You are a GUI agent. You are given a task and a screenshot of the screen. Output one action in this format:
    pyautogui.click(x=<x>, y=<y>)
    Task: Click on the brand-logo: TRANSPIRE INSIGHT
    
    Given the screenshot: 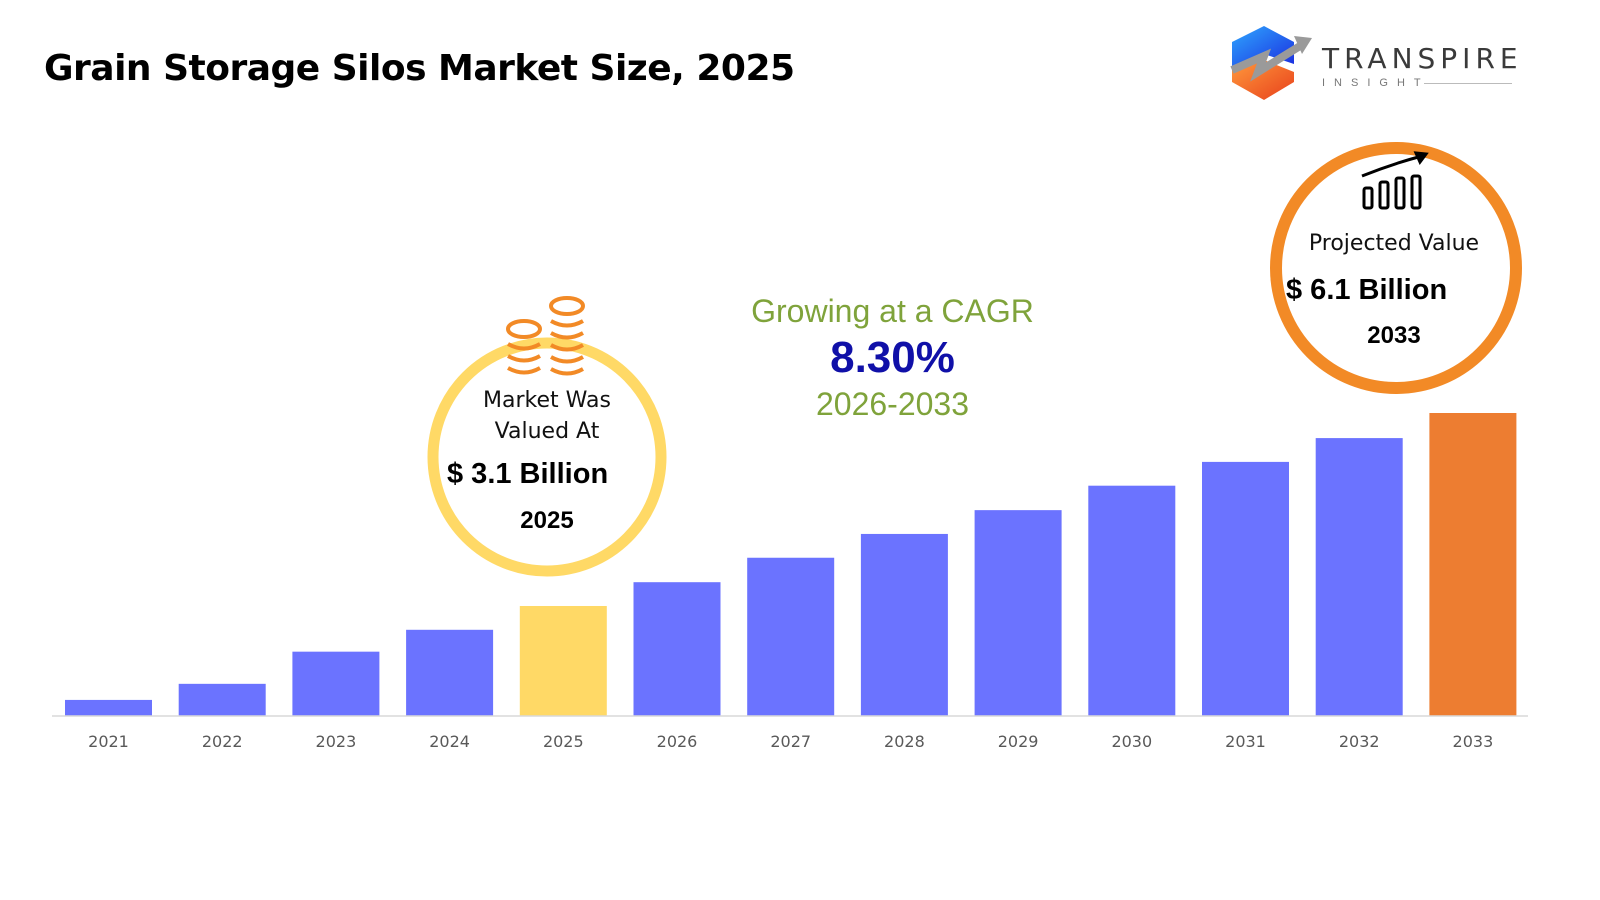 What is the action you would take?
    pyautogui.click(x=1378, y=64)
    